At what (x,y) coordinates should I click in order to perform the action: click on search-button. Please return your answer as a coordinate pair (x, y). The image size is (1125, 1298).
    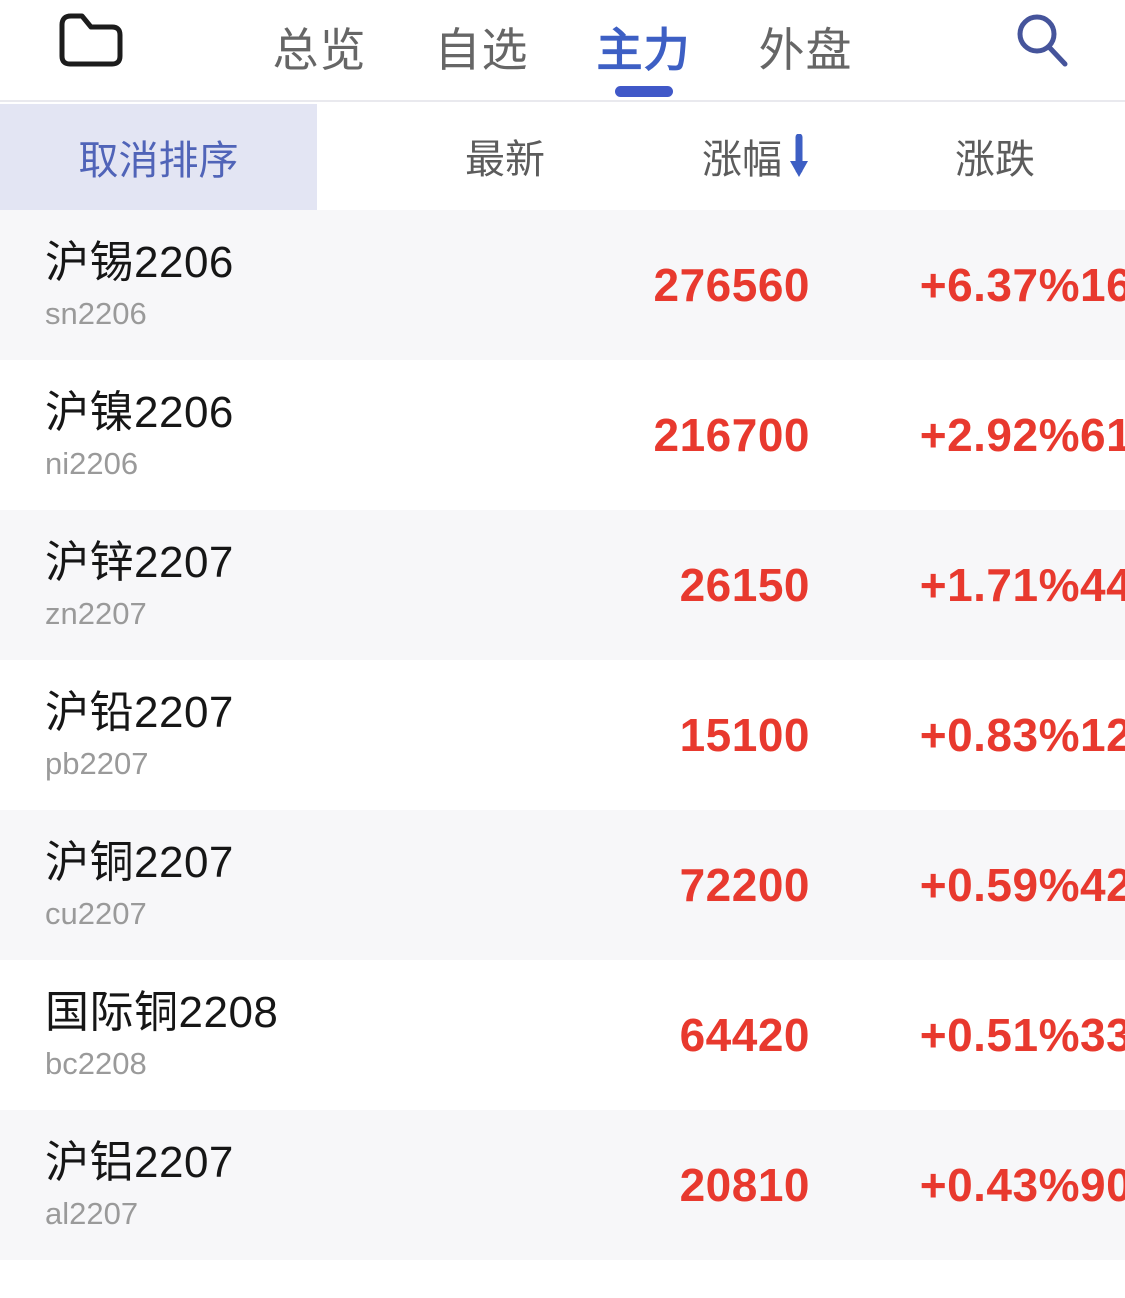
    Looking at the image, I should click on (1043, 42).